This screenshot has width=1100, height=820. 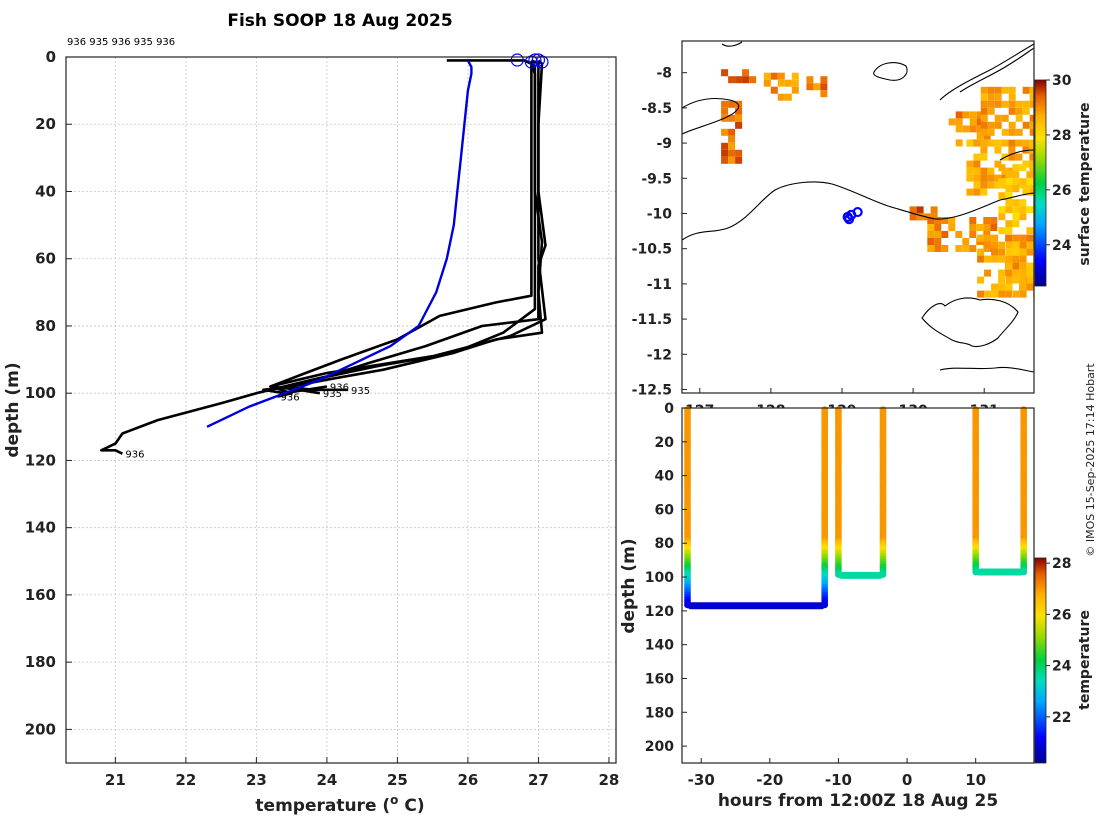 What do you see at coordinates (659, 578) in the screenshot?
I see `td-y-tick-label-100: 100` at bounding box center [659, 578].